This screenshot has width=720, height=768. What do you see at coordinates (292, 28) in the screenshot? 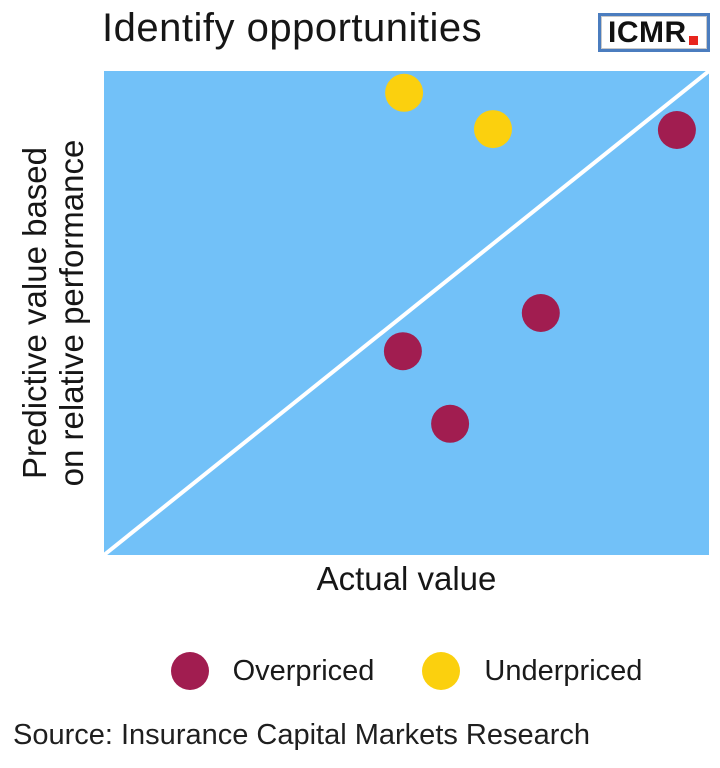
I see `page-title: Identify opportunities` at bounding box center [292, 28].